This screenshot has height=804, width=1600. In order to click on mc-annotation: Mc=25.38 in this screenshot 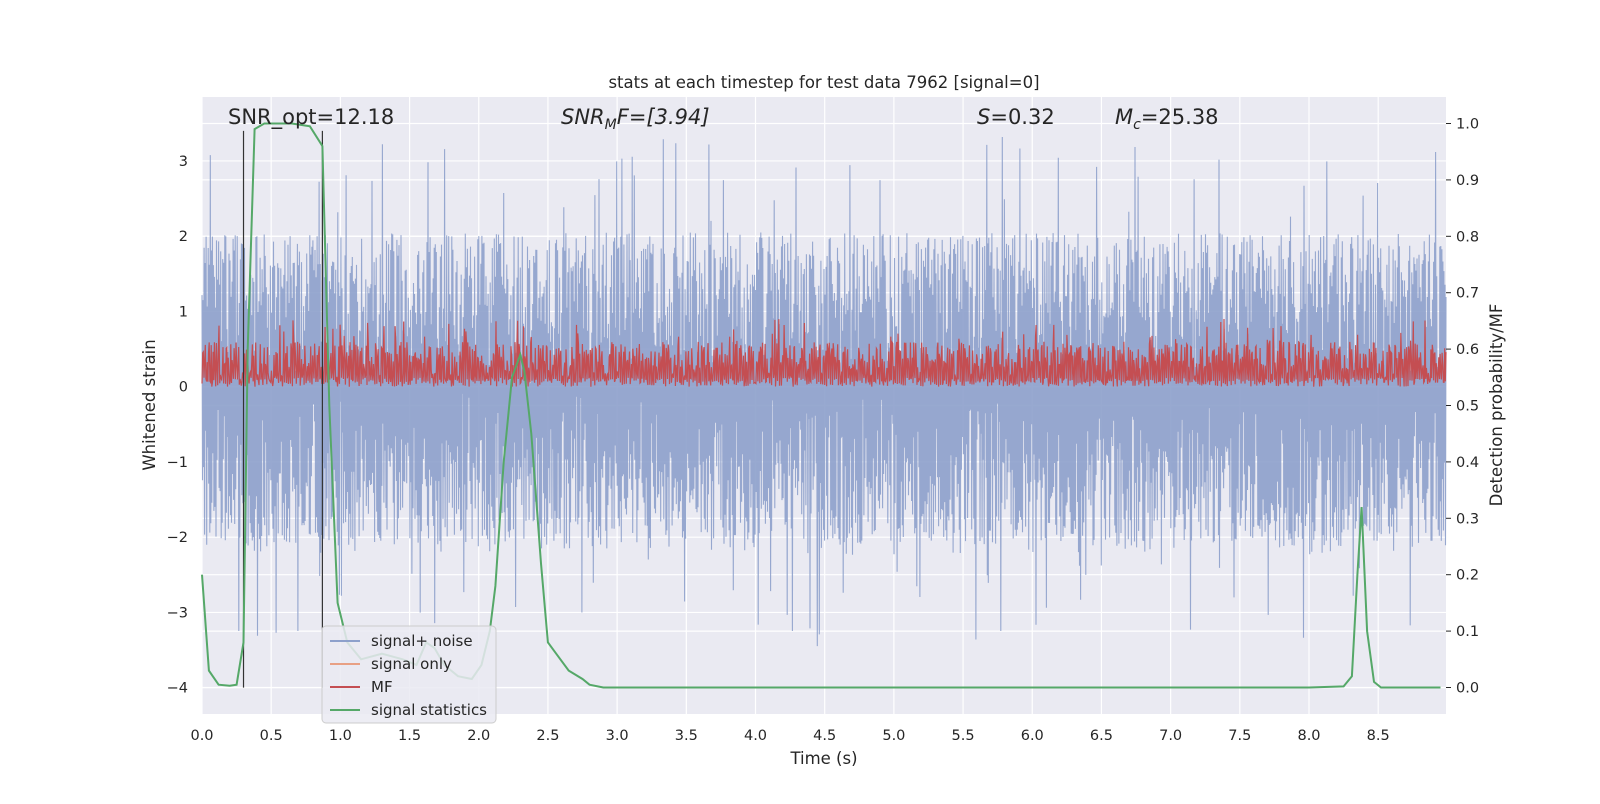, I will do `click(1167, 119)`.